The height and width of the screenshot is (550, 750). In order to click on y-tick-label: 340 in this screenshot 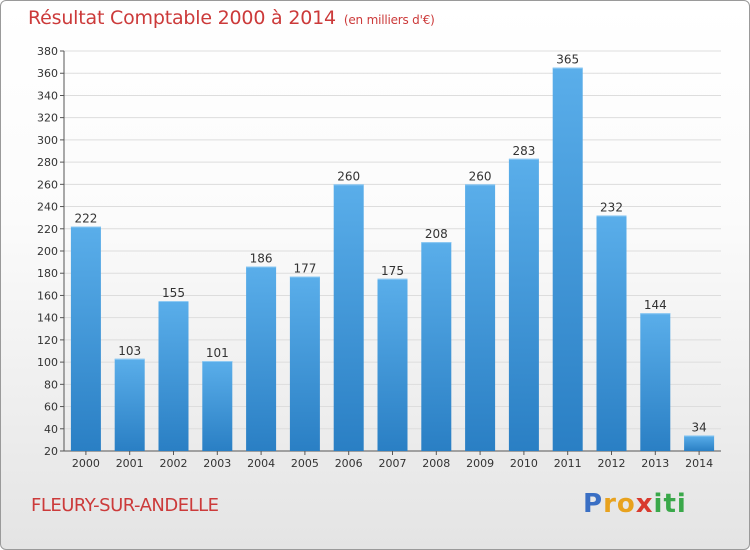, I will do `click(47, 95)`.